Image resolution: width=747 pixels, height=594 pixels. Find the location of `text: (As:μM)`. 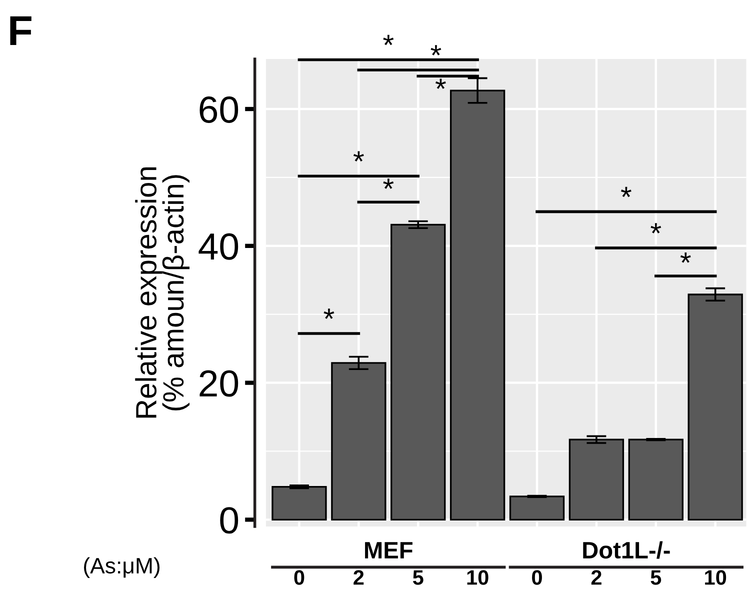

text: (As:μM) is located at coordinates (122, 567).